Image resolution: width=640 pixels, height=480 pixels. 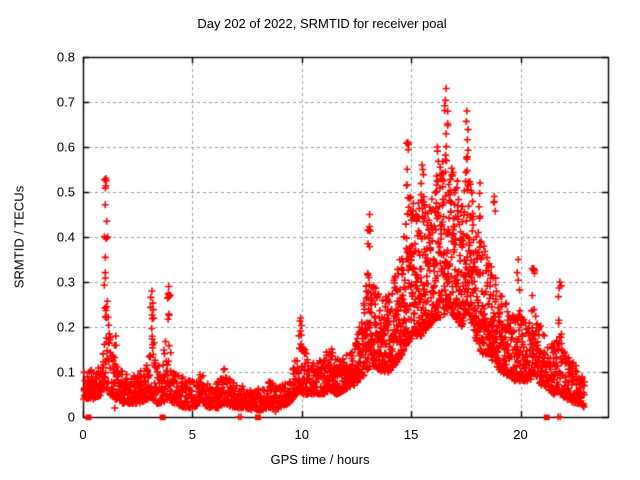 What do you see at coordinates (71, 417) in the screenshot?
I see `y-tick-label: 0` at bounding box center [71, 417].